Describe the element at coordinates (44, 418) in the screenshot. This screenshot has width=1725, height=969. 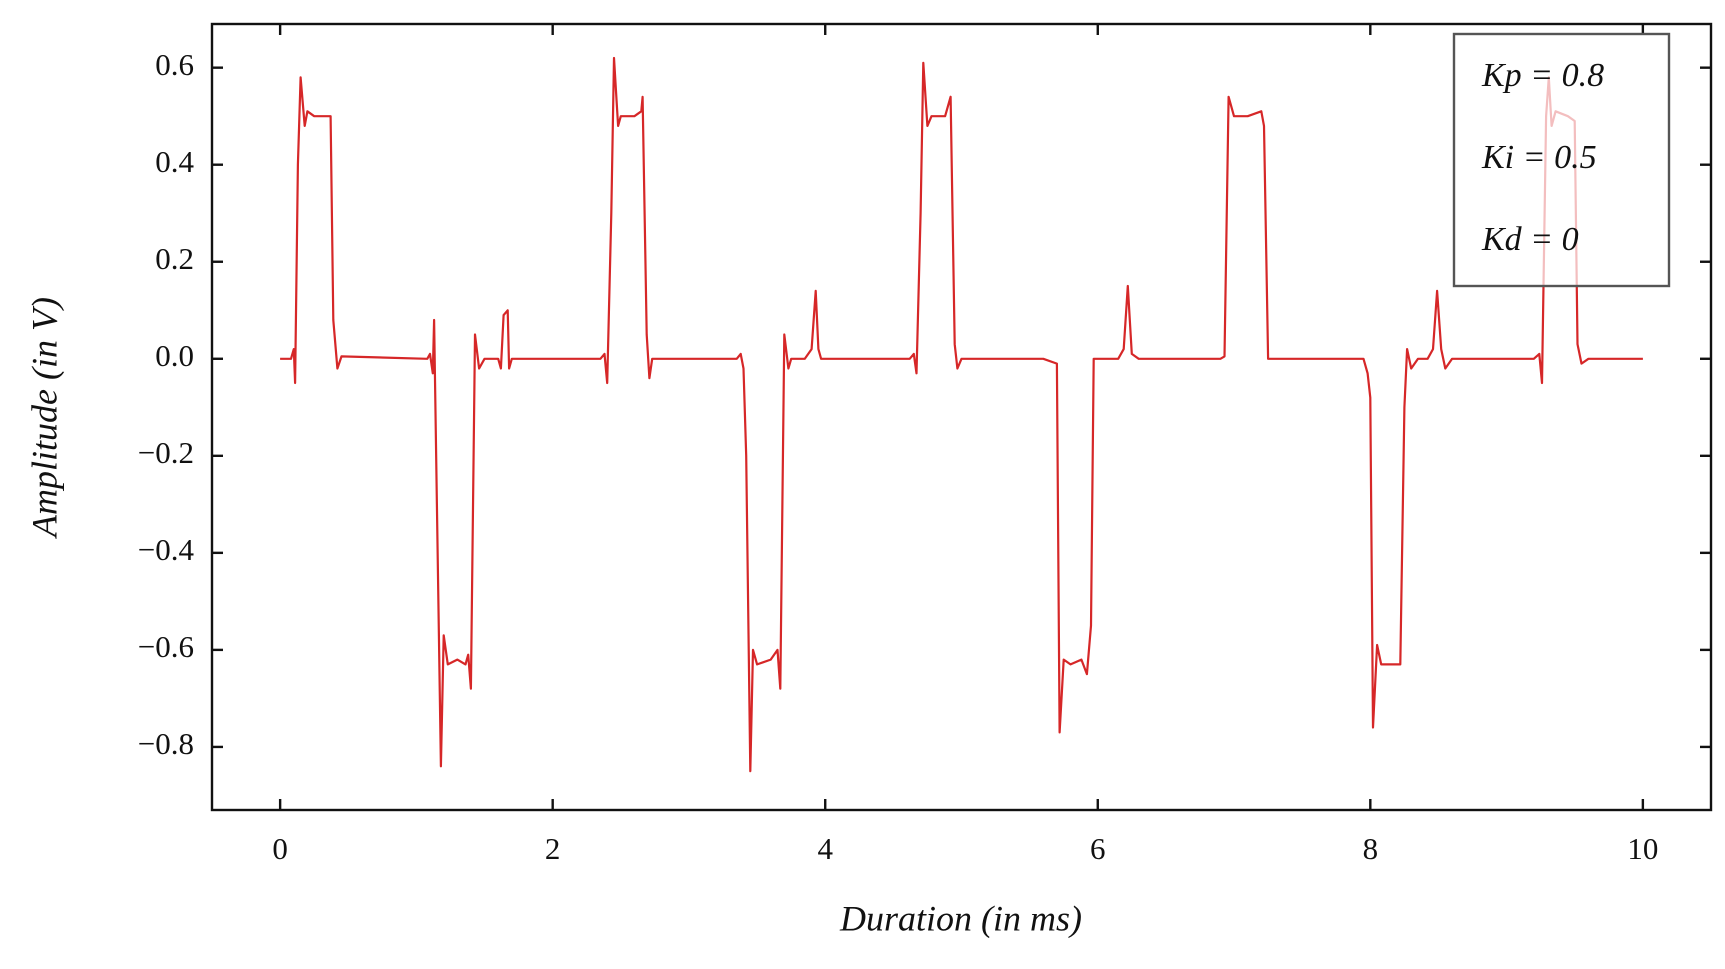
I see `y-axis-label: Amplitude (in V)` at that location.